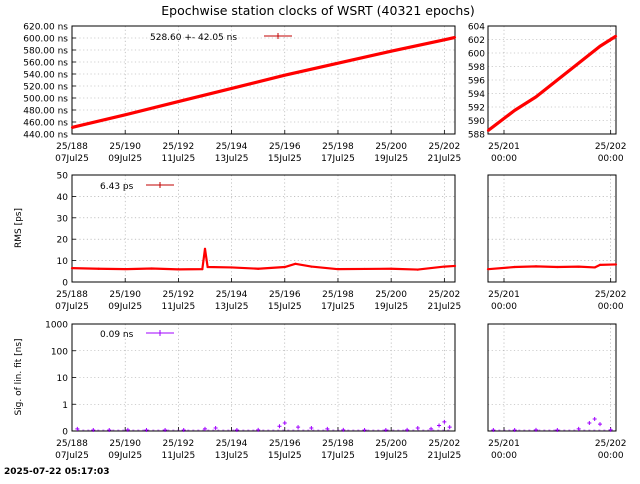 This screenshot has height=484, width=640. Describe the element at coordinates (45, 76) in the screenshot. I see `clock-ytick-label: 540.00 ns` at that location.